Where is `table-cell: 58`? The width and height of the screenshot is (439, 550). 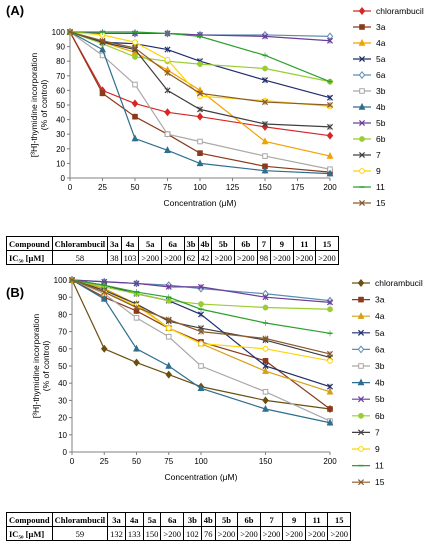
table-cell: 58 is located at coordinates (80, 257).